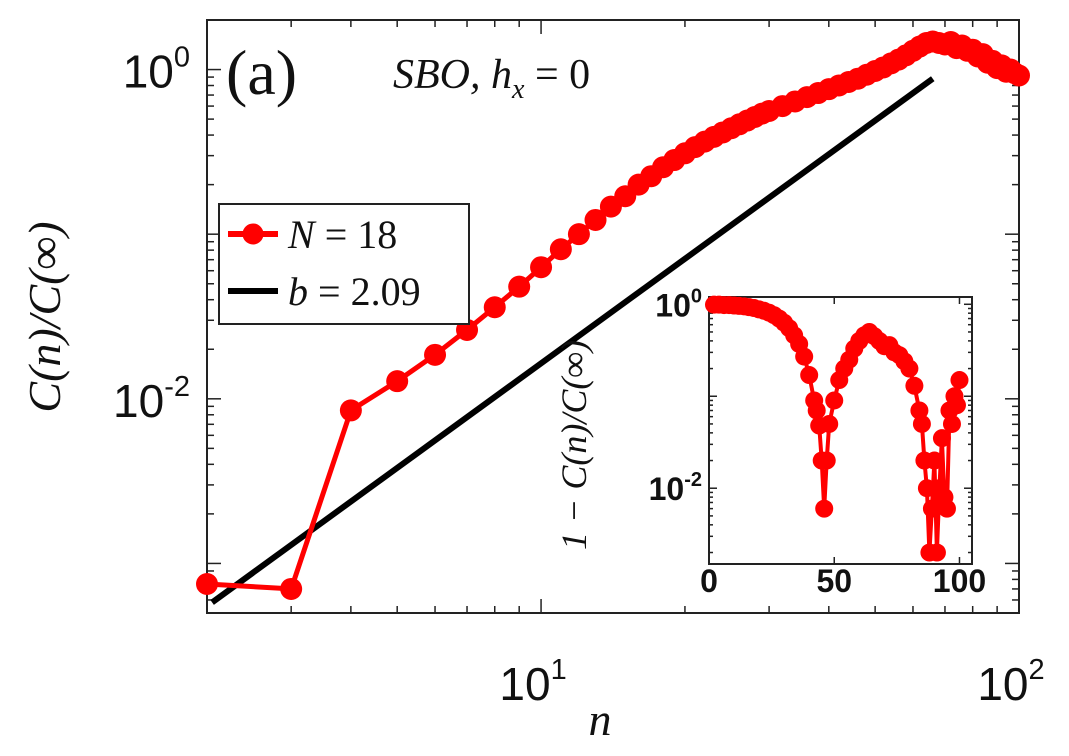  Describe the element at coordinates (44, 316) in the screenshot. I see `y-axis-label: C(n)/C(∞)` at that location.